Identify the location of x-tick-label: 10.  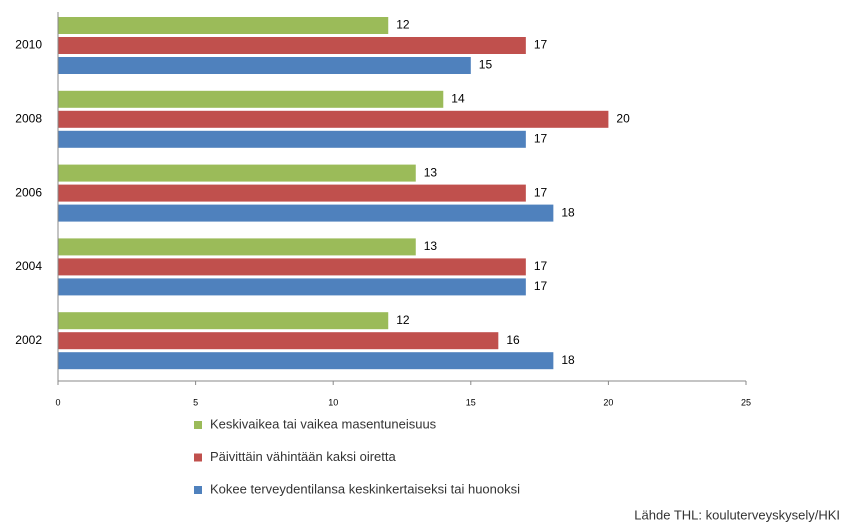
(333, 402).